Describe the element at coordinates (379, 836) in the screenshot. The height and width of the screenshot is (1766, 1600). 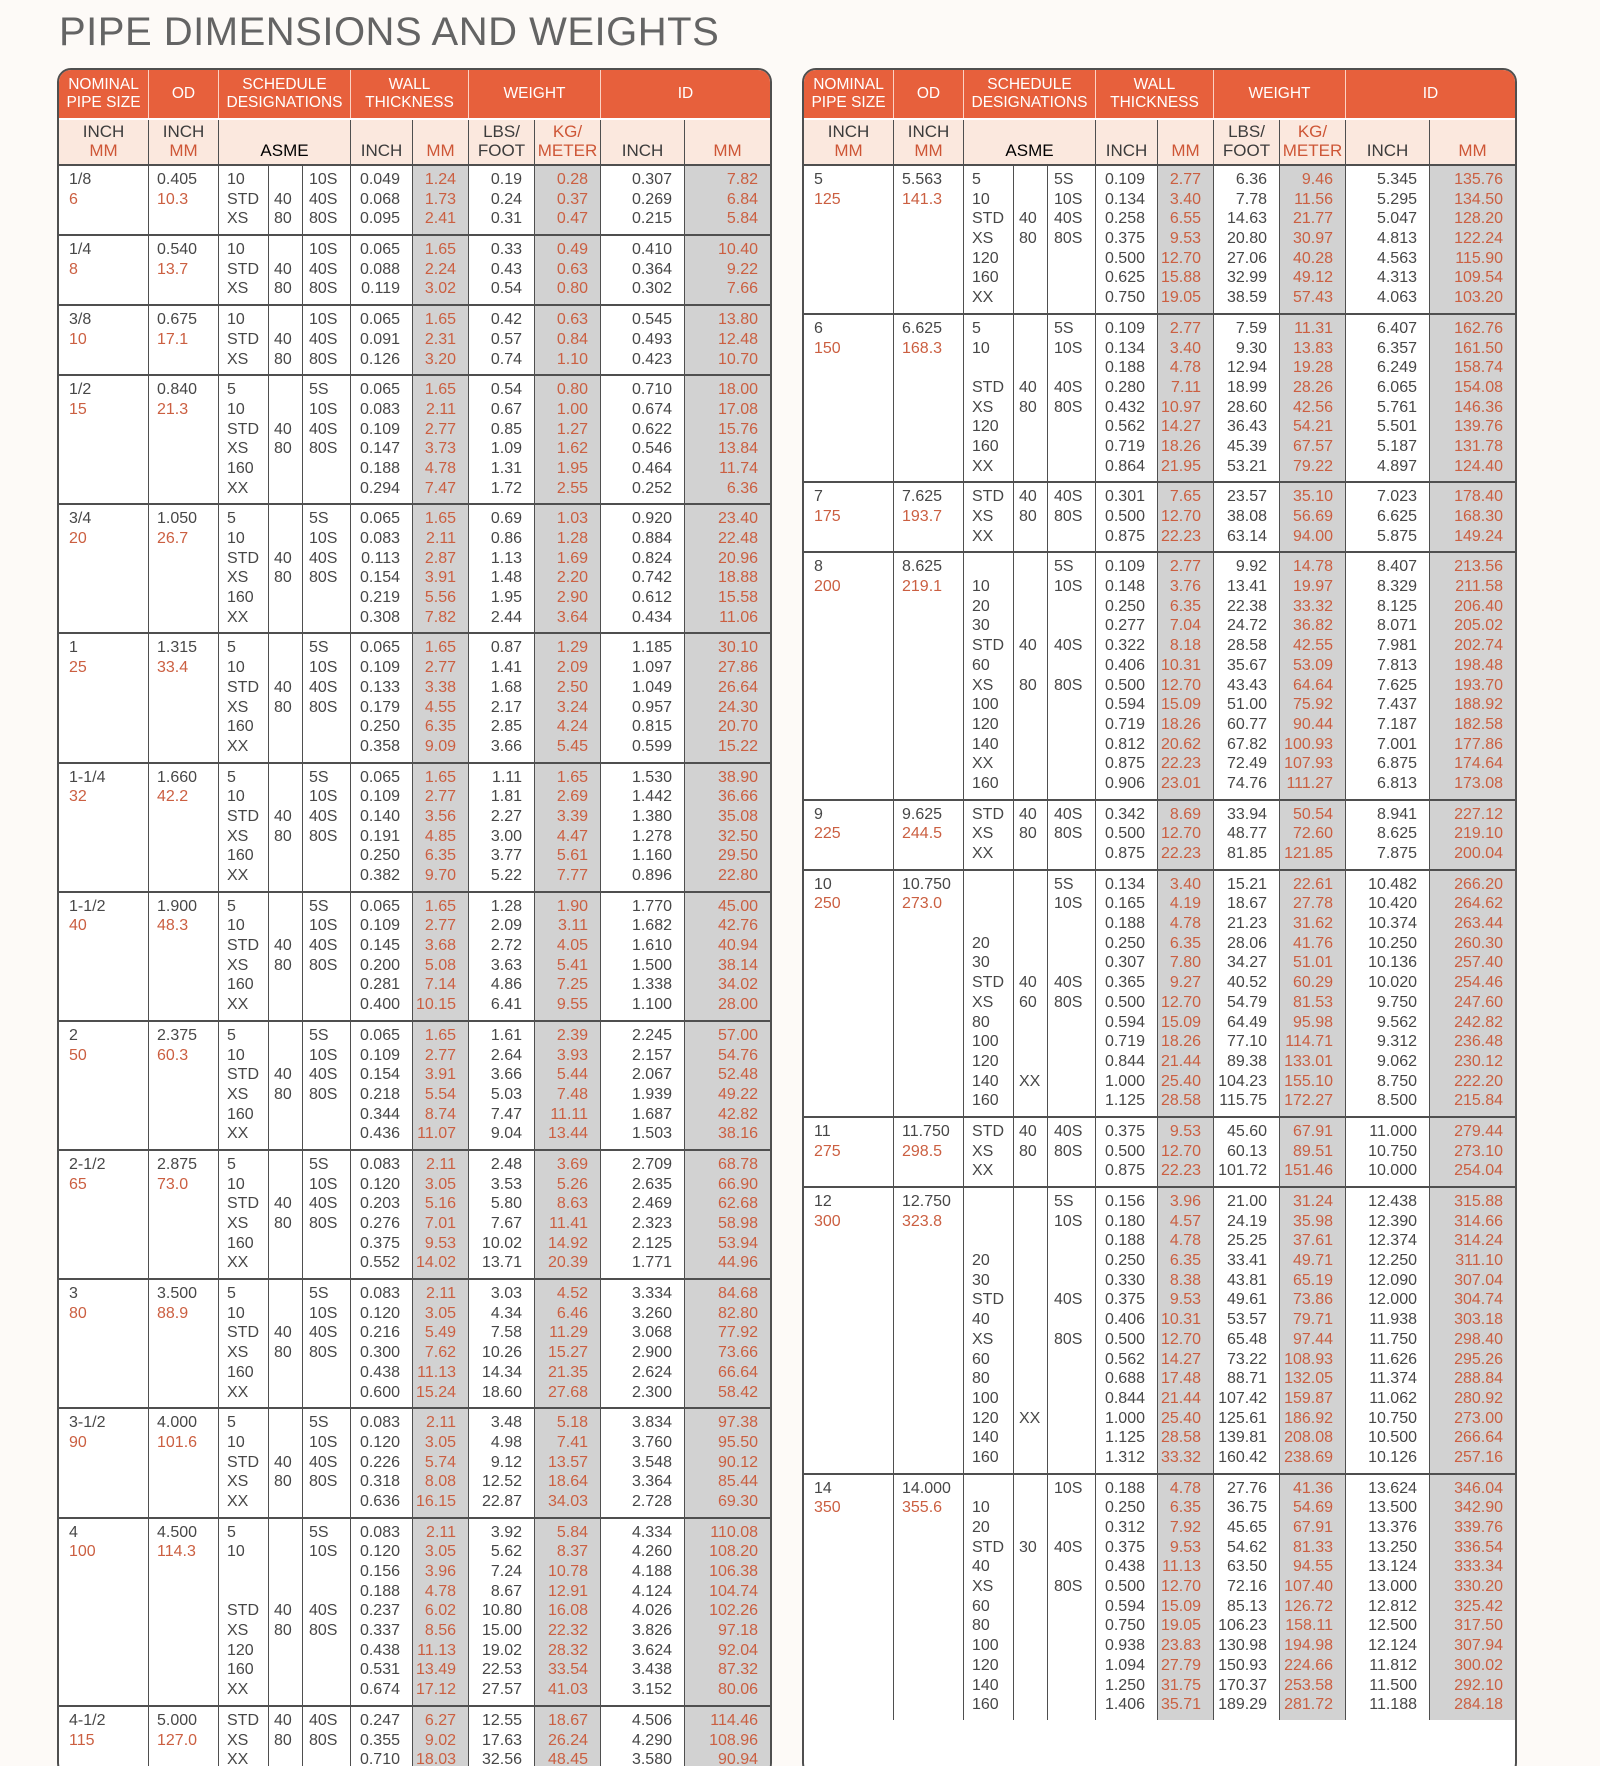
I see `wall-inch-value: 0.191` at that location.